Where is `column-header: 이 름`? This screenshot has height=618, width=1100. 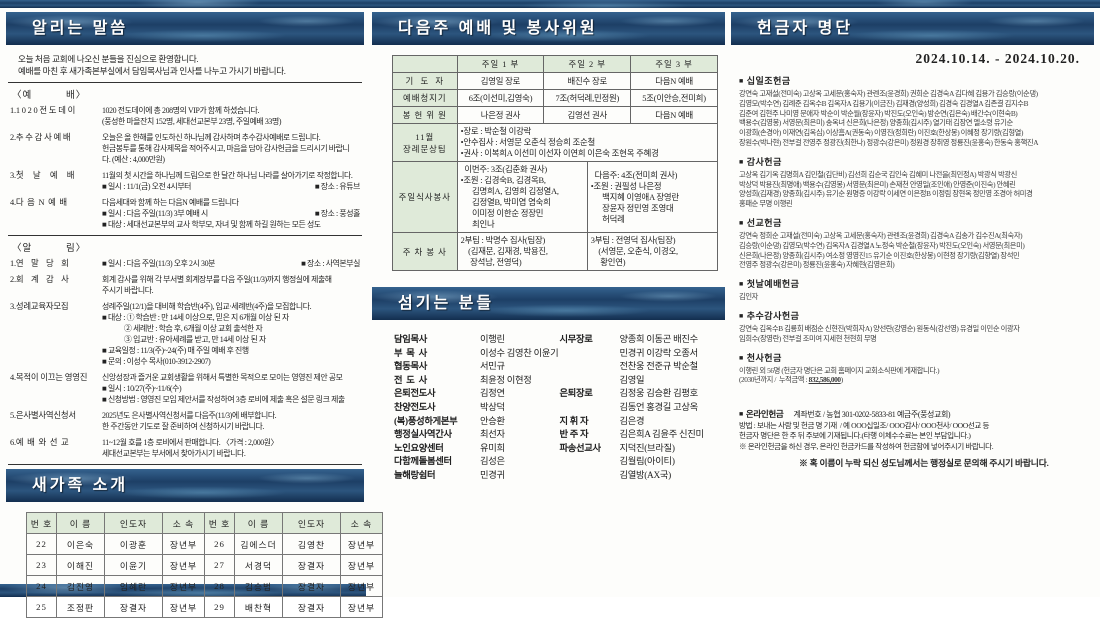 column-header: 이 름 is located at coordinates (258, 523).